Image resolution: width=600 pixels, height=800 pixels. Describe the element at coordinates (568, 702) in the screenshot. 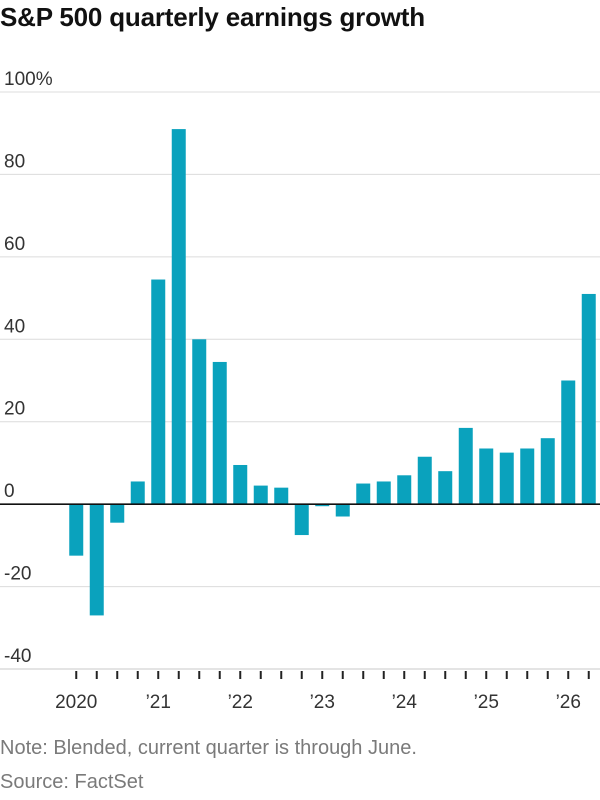

I see `x-tick-label: ’26` at that location.